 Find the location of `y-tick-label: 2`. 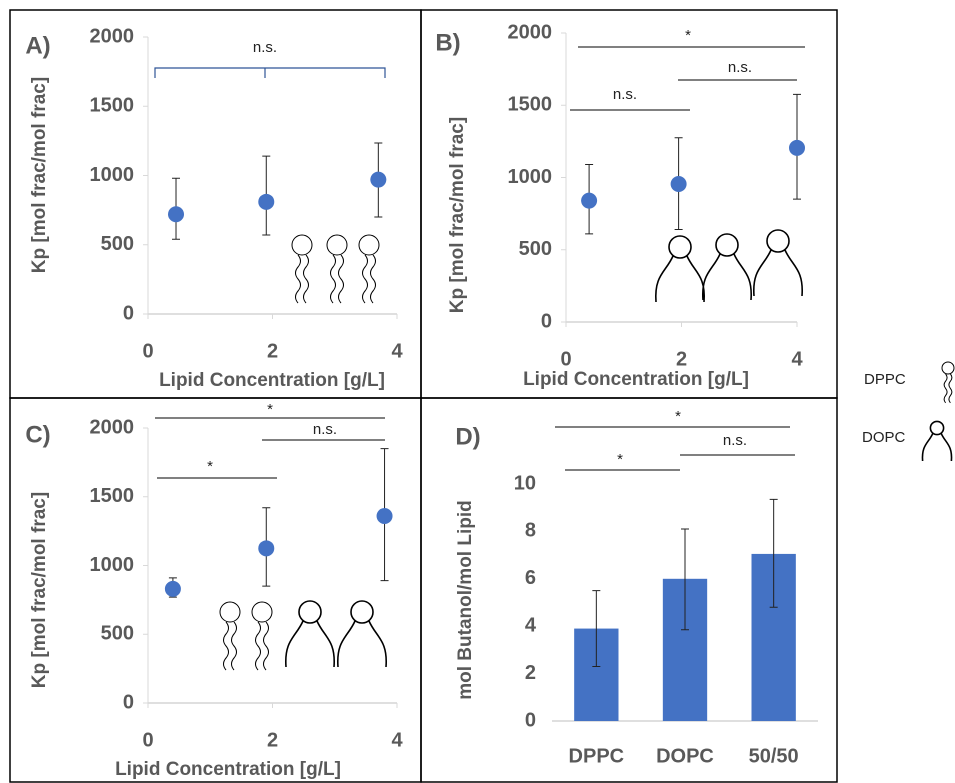

y-tick-label: 2 is located at coordinates (530, 673).